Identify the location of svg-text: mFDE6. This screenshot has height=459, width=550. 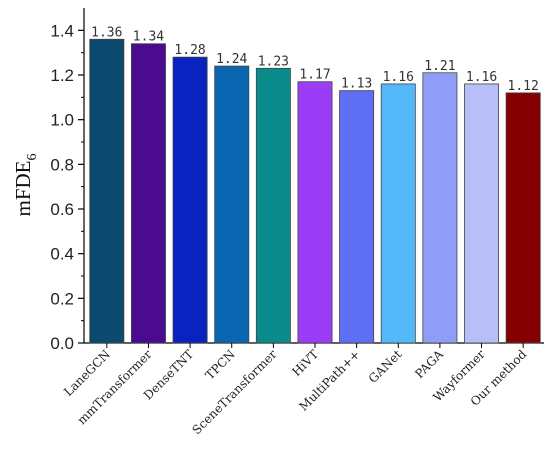
(25, 184).